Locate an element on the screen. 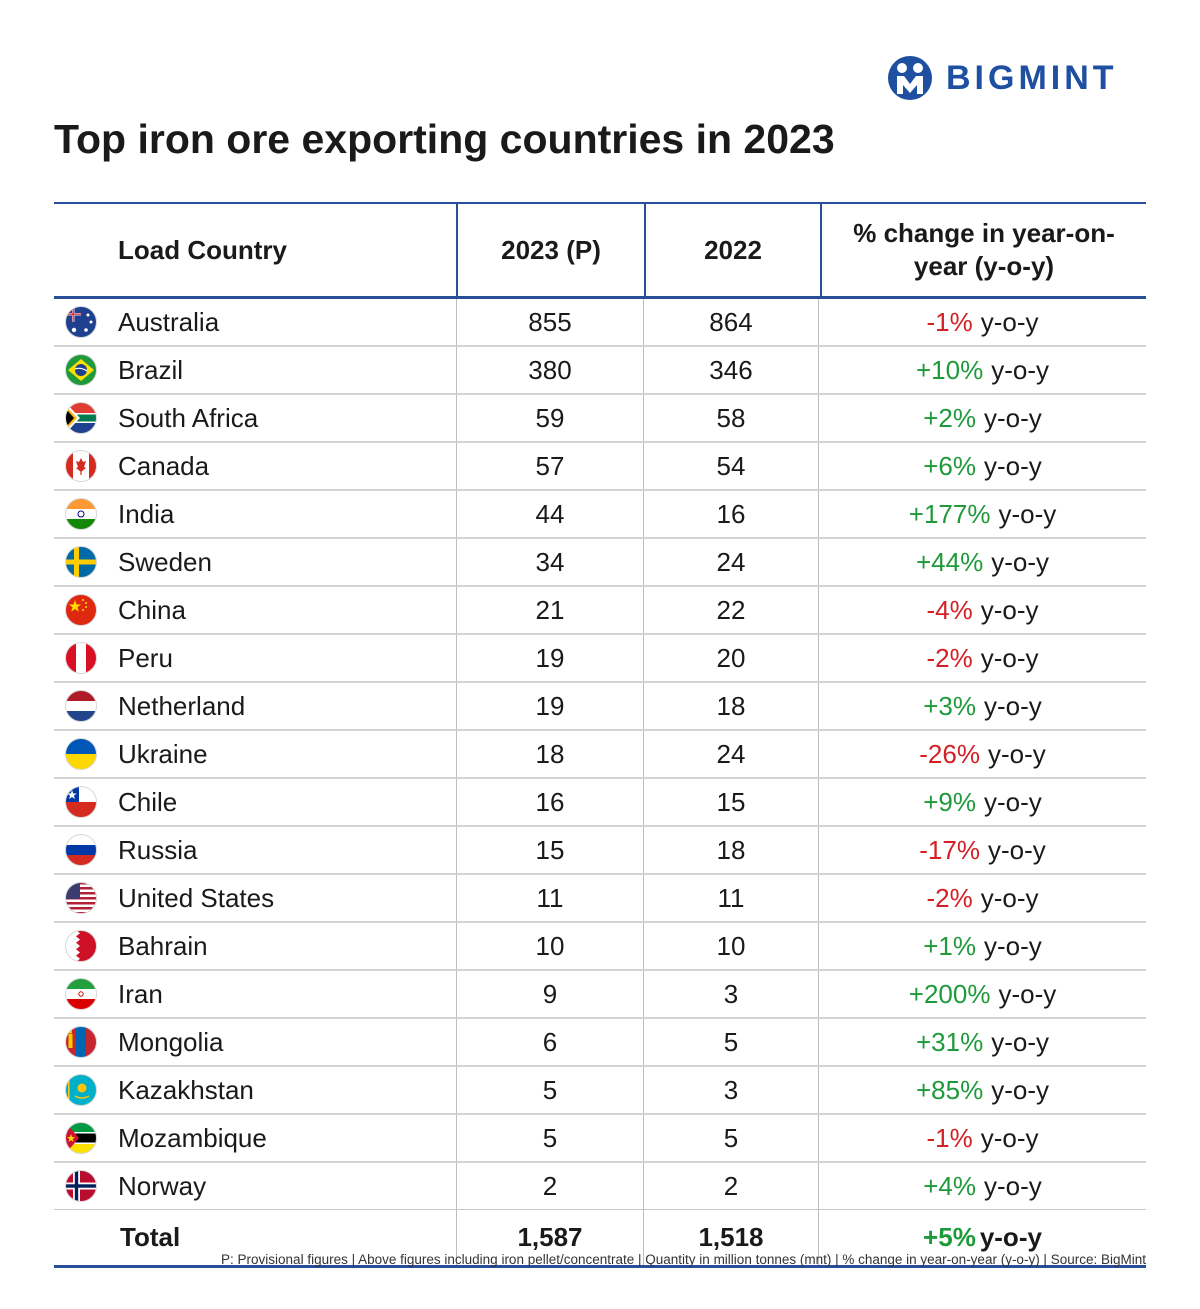 The height and width of the screenshot is (1309, 1200). value-2023: 380 is located at coordinates (549, 370).